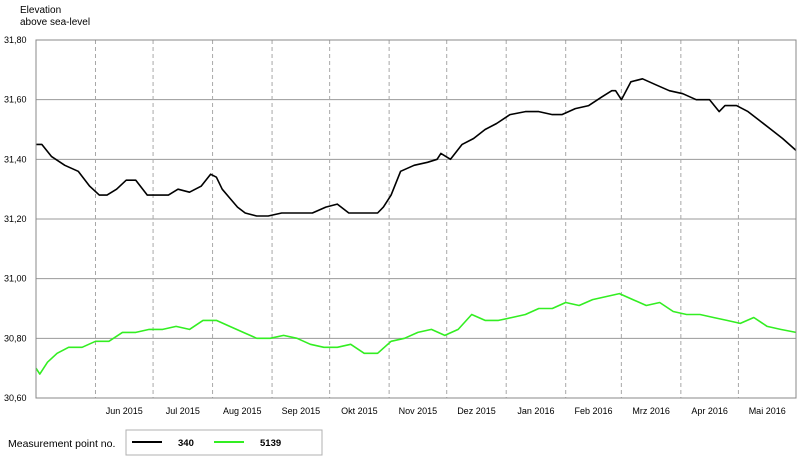 This screenshot has height=459, width=800. Describe the element at coordinates (767, 411) in the screenshot. I see `x-tick-label: Mai 2016` at that location.